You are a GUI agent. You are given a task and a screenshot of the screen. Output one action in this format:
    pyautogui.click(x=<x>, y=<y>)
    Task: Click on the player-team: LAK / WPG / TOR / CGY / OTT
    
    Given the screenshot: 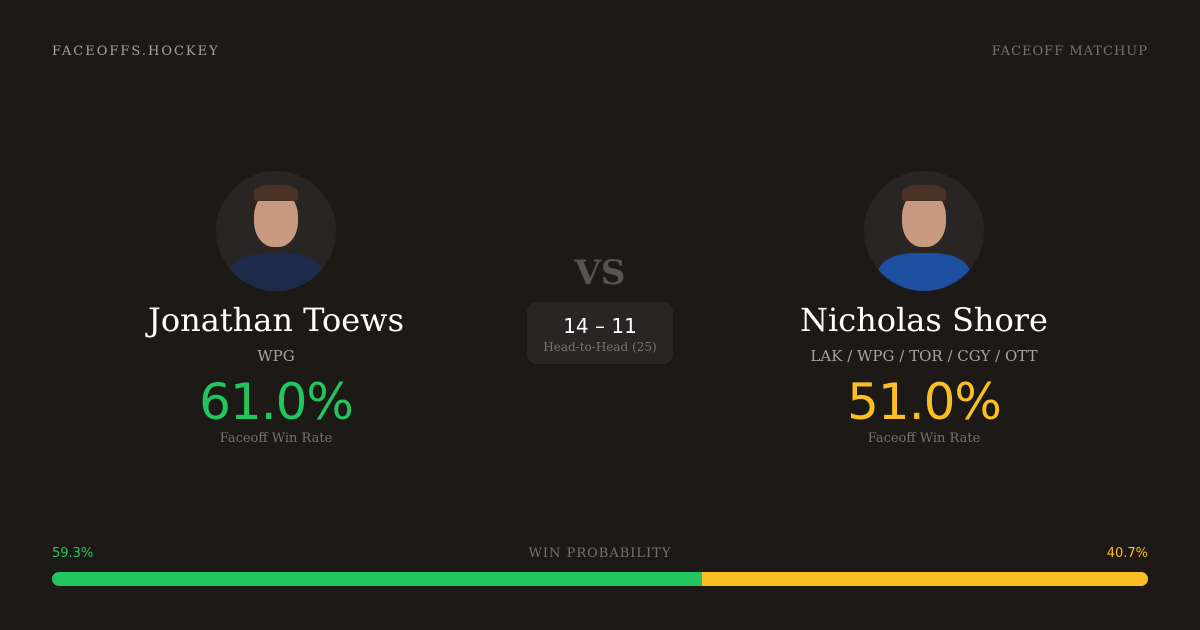 What is the action you would take?
    pyautogui.click(x=924, y=356)
    